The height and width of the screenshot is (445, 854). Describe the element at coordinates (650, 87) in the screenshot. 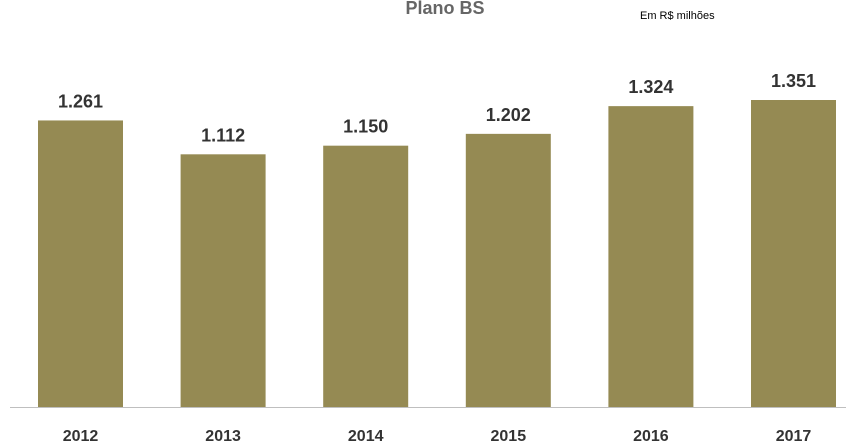

I see `value-label-2016: 1.324` at that location.